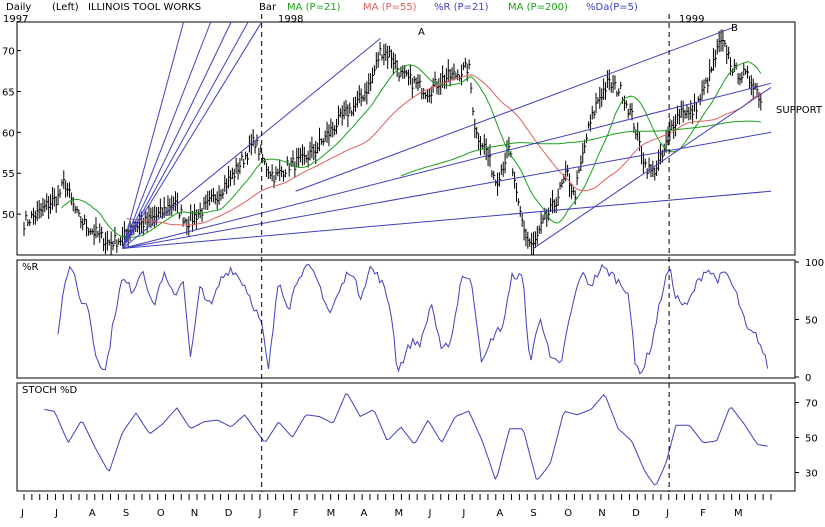 This screenshot has width=825, height=527. What do you see at coordinates (811, 474) in the screenshot?
I see `indicator-axis-label: 30` at bounding box center [811, 474].